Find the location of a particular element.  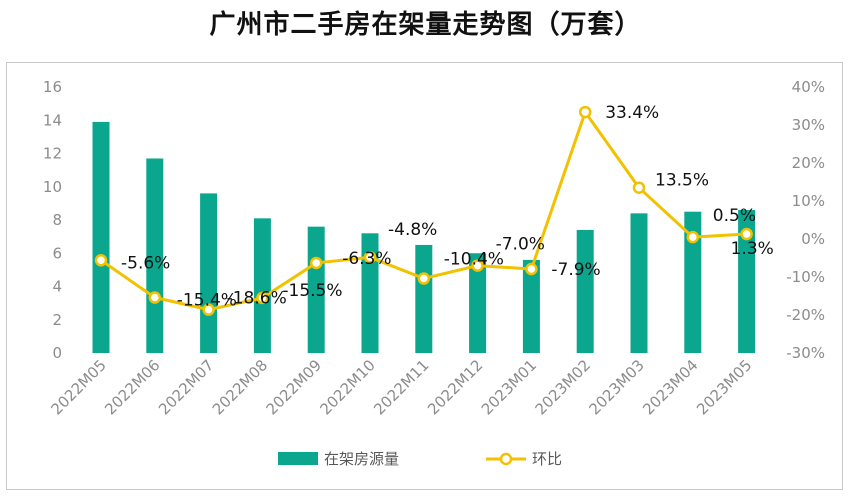

bar-2022M11 is located at coordinates (424, 298).